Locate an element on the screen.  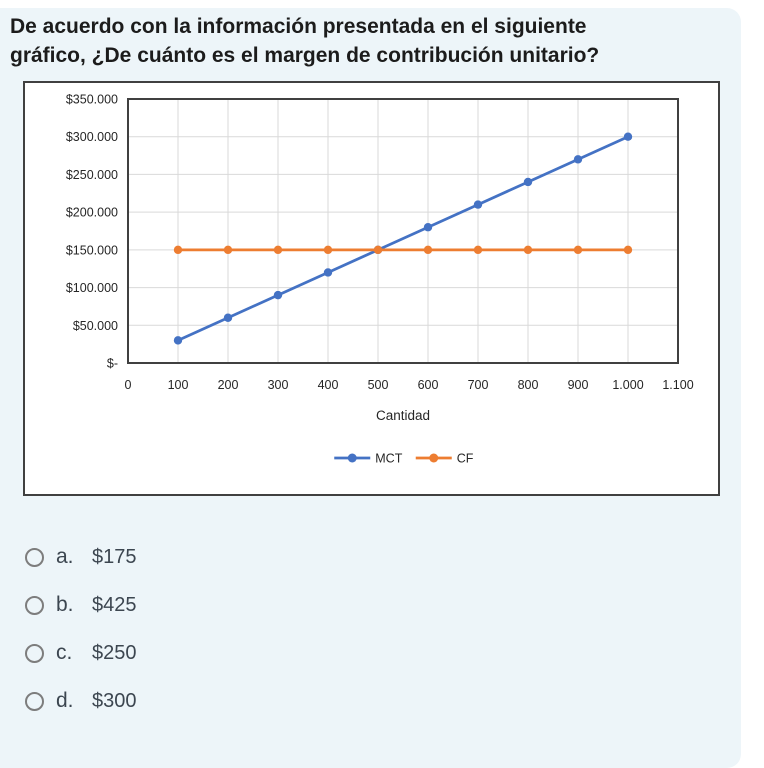
option-label: $175 is located at coordinates (114, 556).